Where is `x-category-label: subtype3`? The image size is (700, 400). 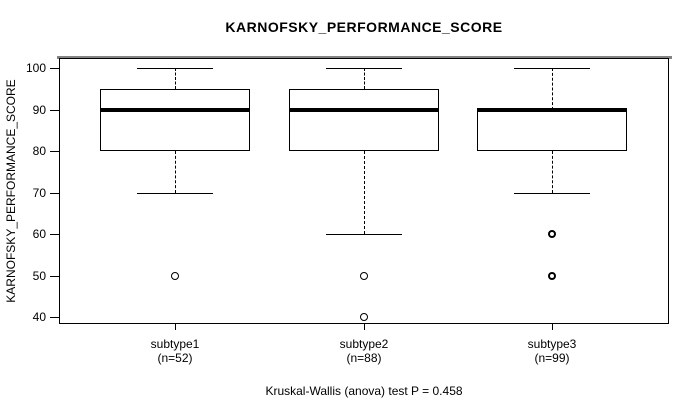
x-category-label: subtype3 is located at coordinates (552, 344).